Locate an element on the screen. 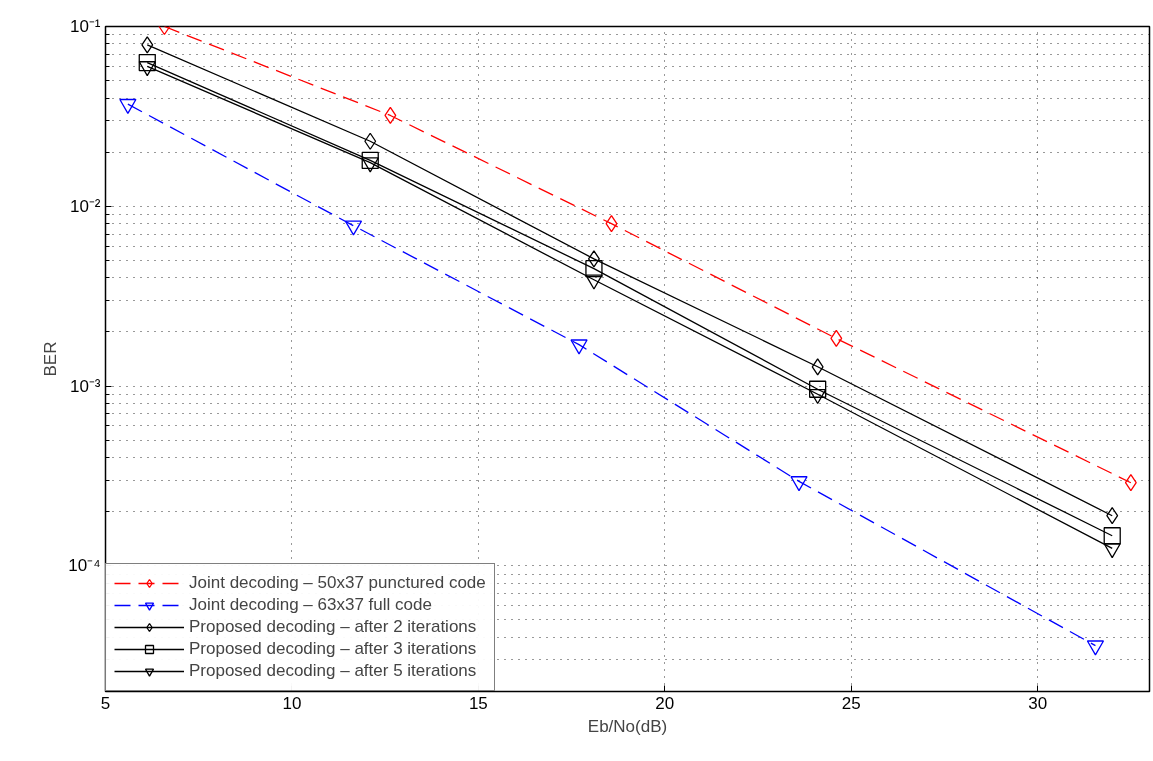 The image size is (1153, 761). y-tick-label: 10⁻² is located at coordinates (85, 206).